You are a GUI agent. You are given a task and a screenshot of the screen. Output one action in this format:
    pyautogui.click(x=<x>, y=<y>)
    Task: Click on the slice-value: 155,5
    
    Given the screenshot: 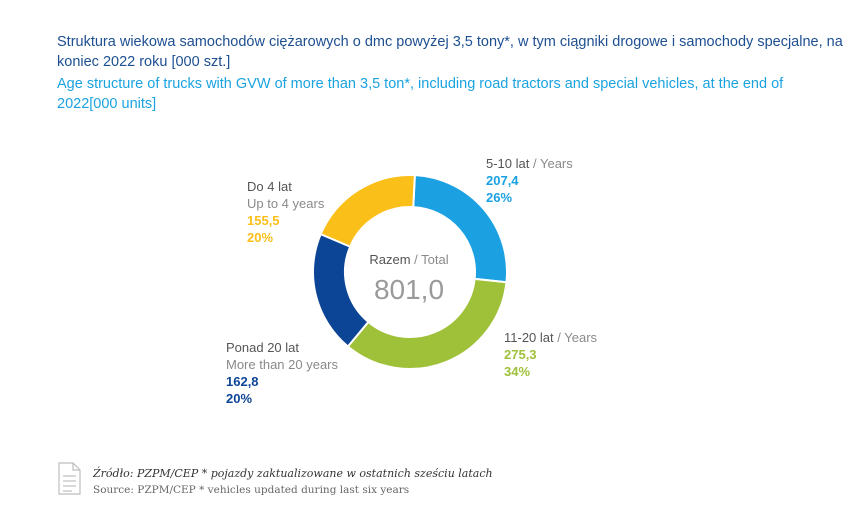 What is the action you would take?
    pyautogui.click(x=263, y=220)
    